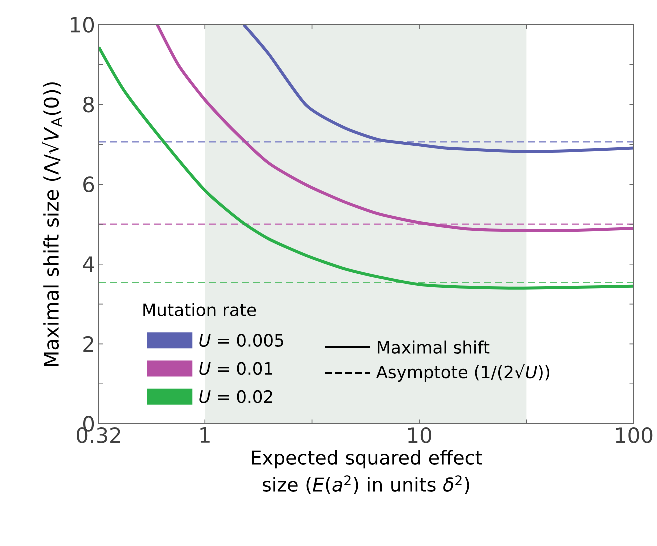 This screenshot has width=657, height=546. What do you see at coordinates (89, 344) in the screenshot?
I see `y-tick-label: 2` at bounding box center [89, 344].